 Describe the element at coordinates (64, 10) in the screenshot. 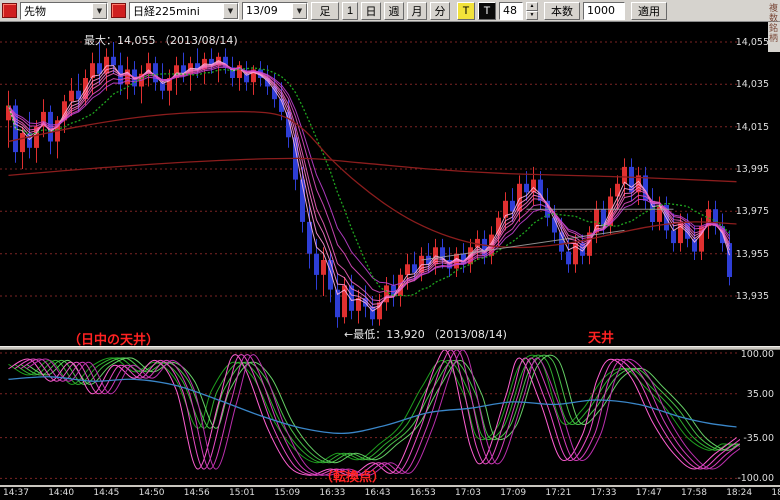

I see `instrument-select: 先物 ▼` at that location.